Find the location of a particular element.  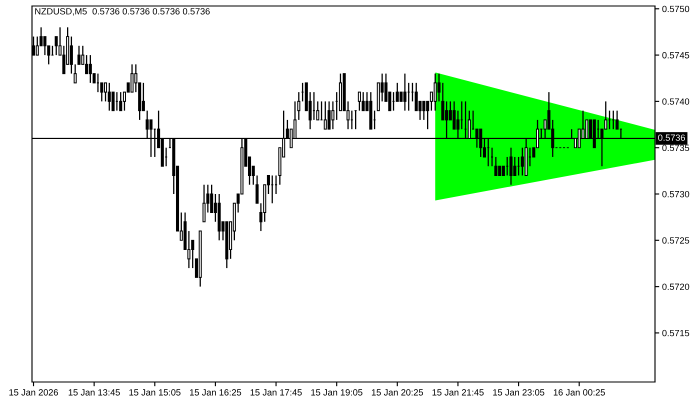

x-tick-label: 15 Jan 13:45 is located at coordinates (94, 392).